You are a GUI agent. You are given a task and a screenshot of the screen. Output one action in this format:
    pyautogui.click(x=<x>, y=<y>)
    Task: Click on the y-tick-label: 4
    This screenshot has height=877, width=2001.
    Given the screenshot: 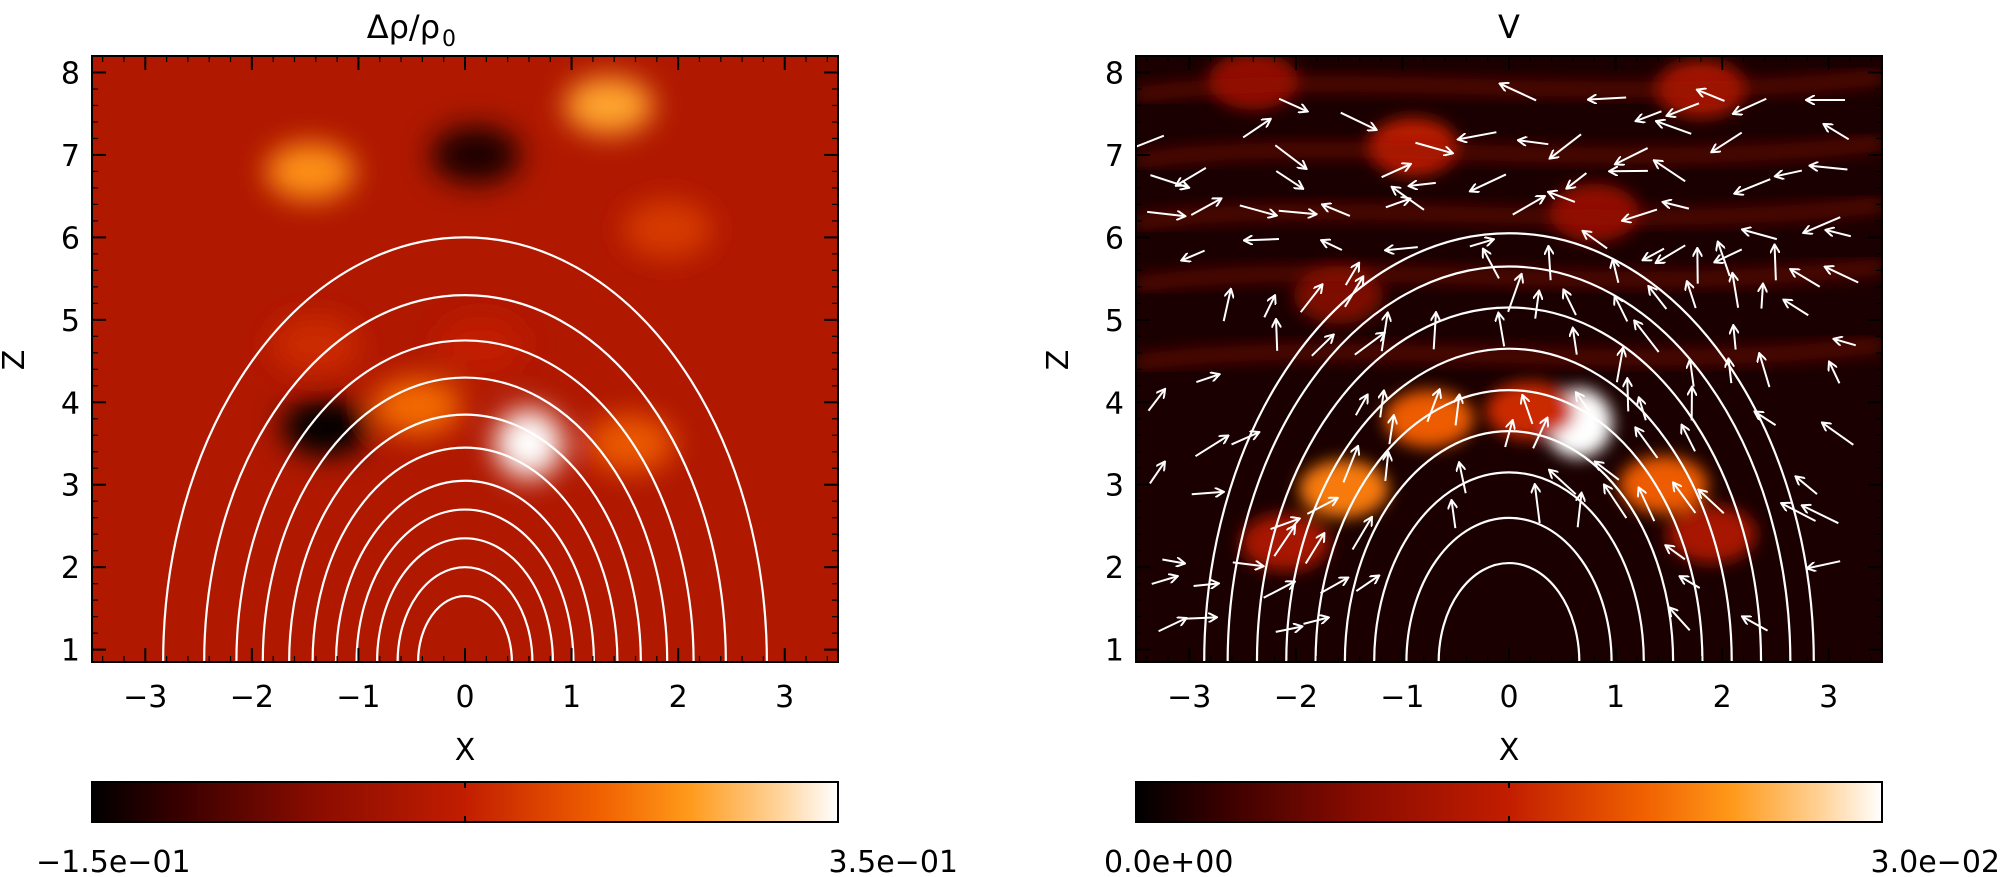 What is the action you would take?
    pyautogui.click(x=1114, y=403)
    